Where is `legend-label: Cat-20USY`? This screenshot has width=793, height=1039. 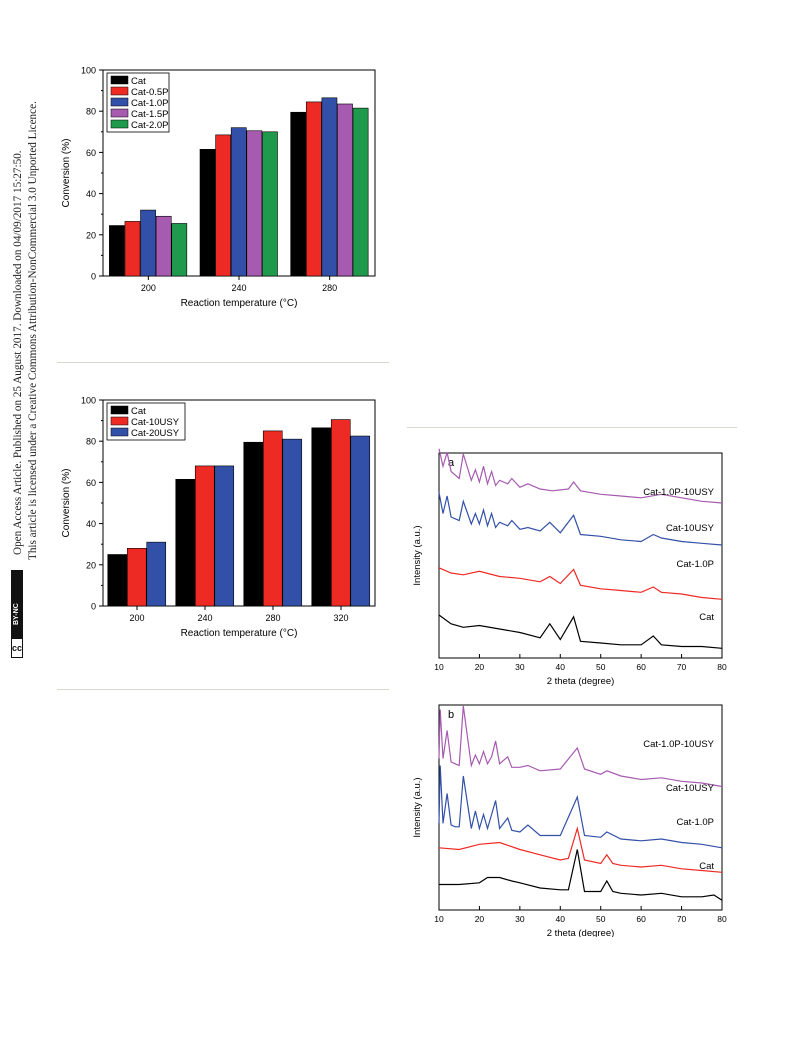 legend-label: Cat-20USY is located at coordinates (155, 433).